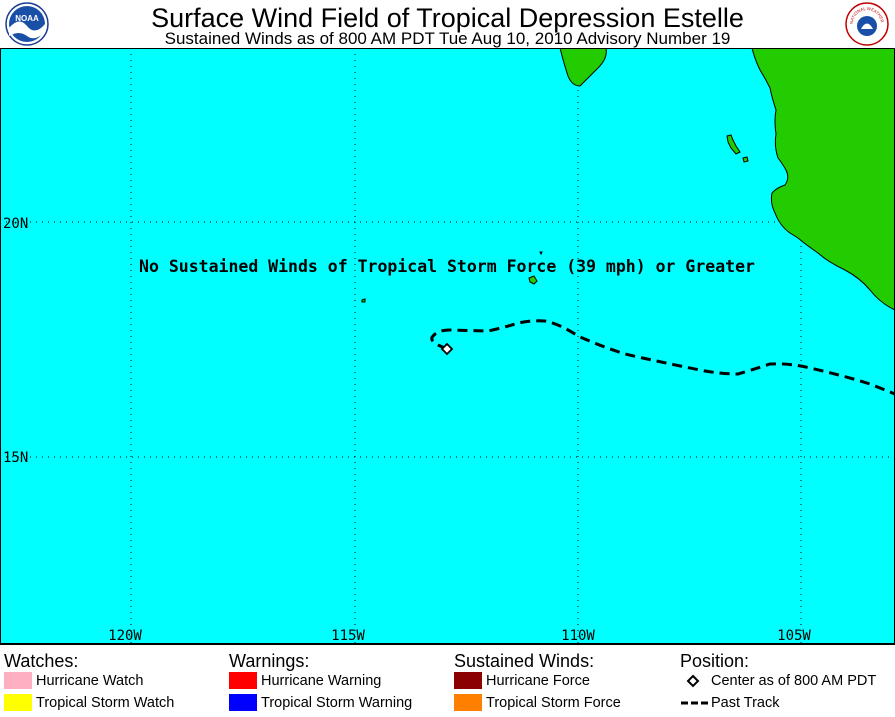 Image resolution: width=895 pixels, height=717 pixels. Describe the element at coordinates (15, 224) in the screenshot. I see `lat-label-20n: 20N` at that location.